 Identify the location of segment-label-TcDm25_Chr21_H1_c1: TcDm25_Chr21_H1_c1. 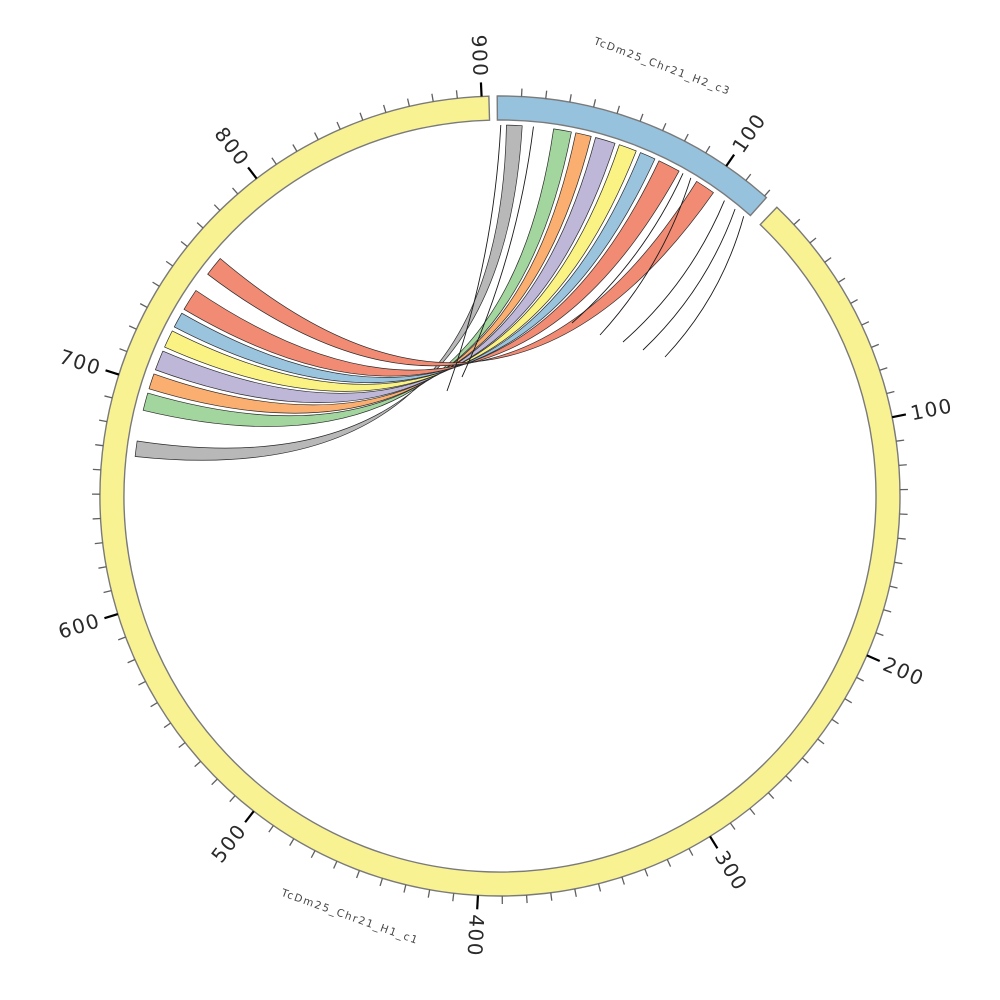
(350, 917).